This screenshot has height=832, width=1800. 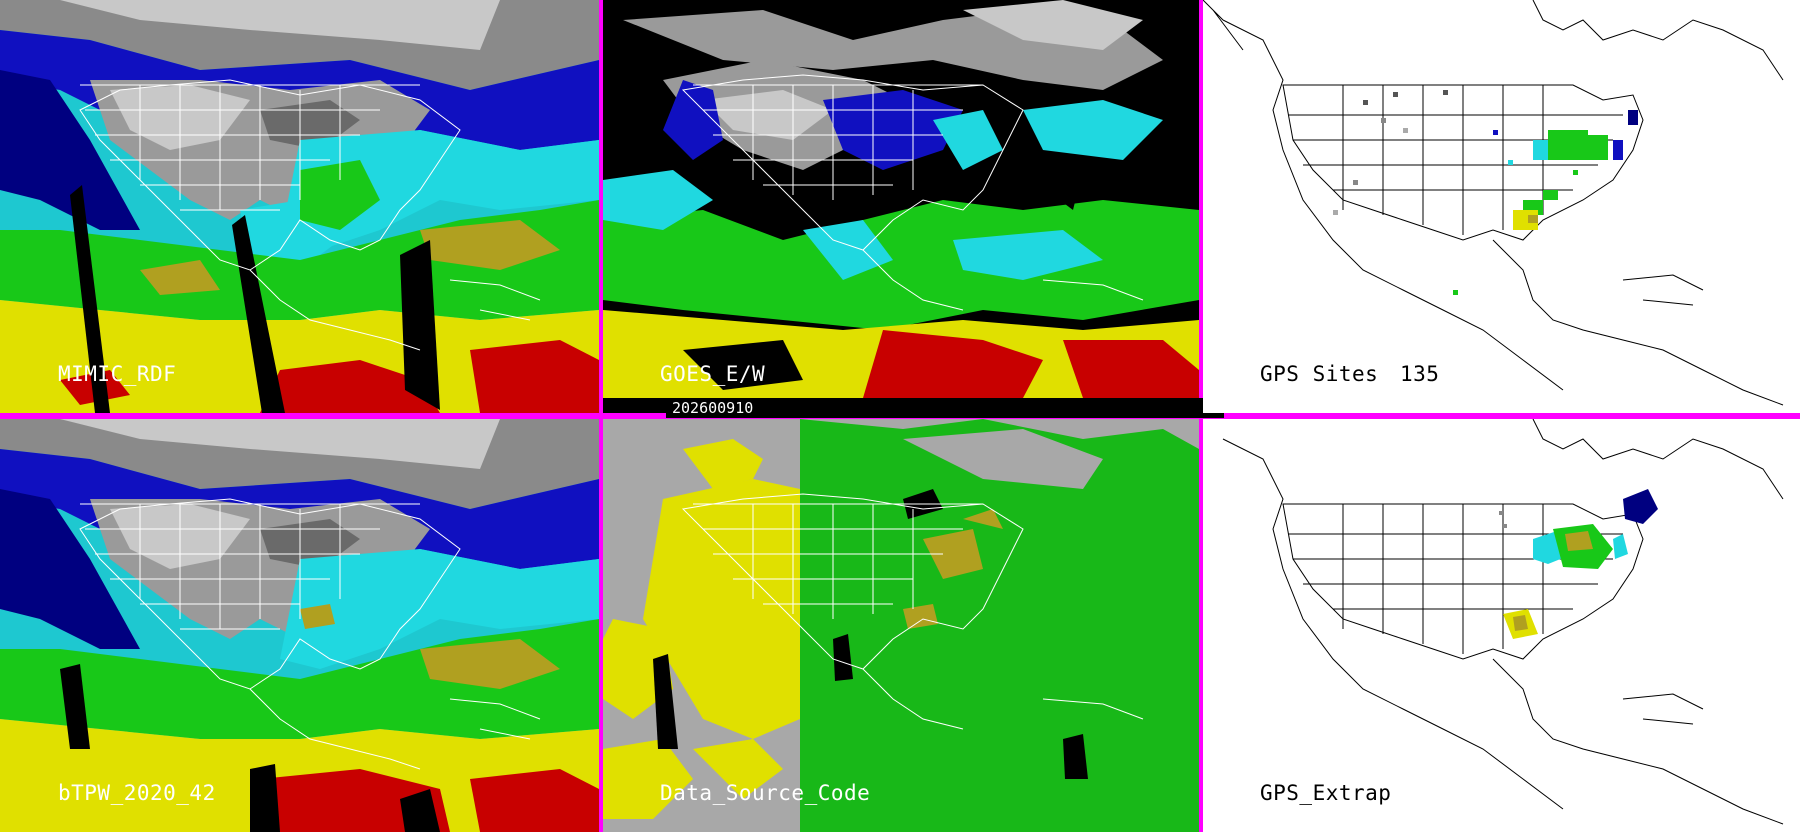 I want to click on date-bar: 202600910, so click(x=945, y=408).